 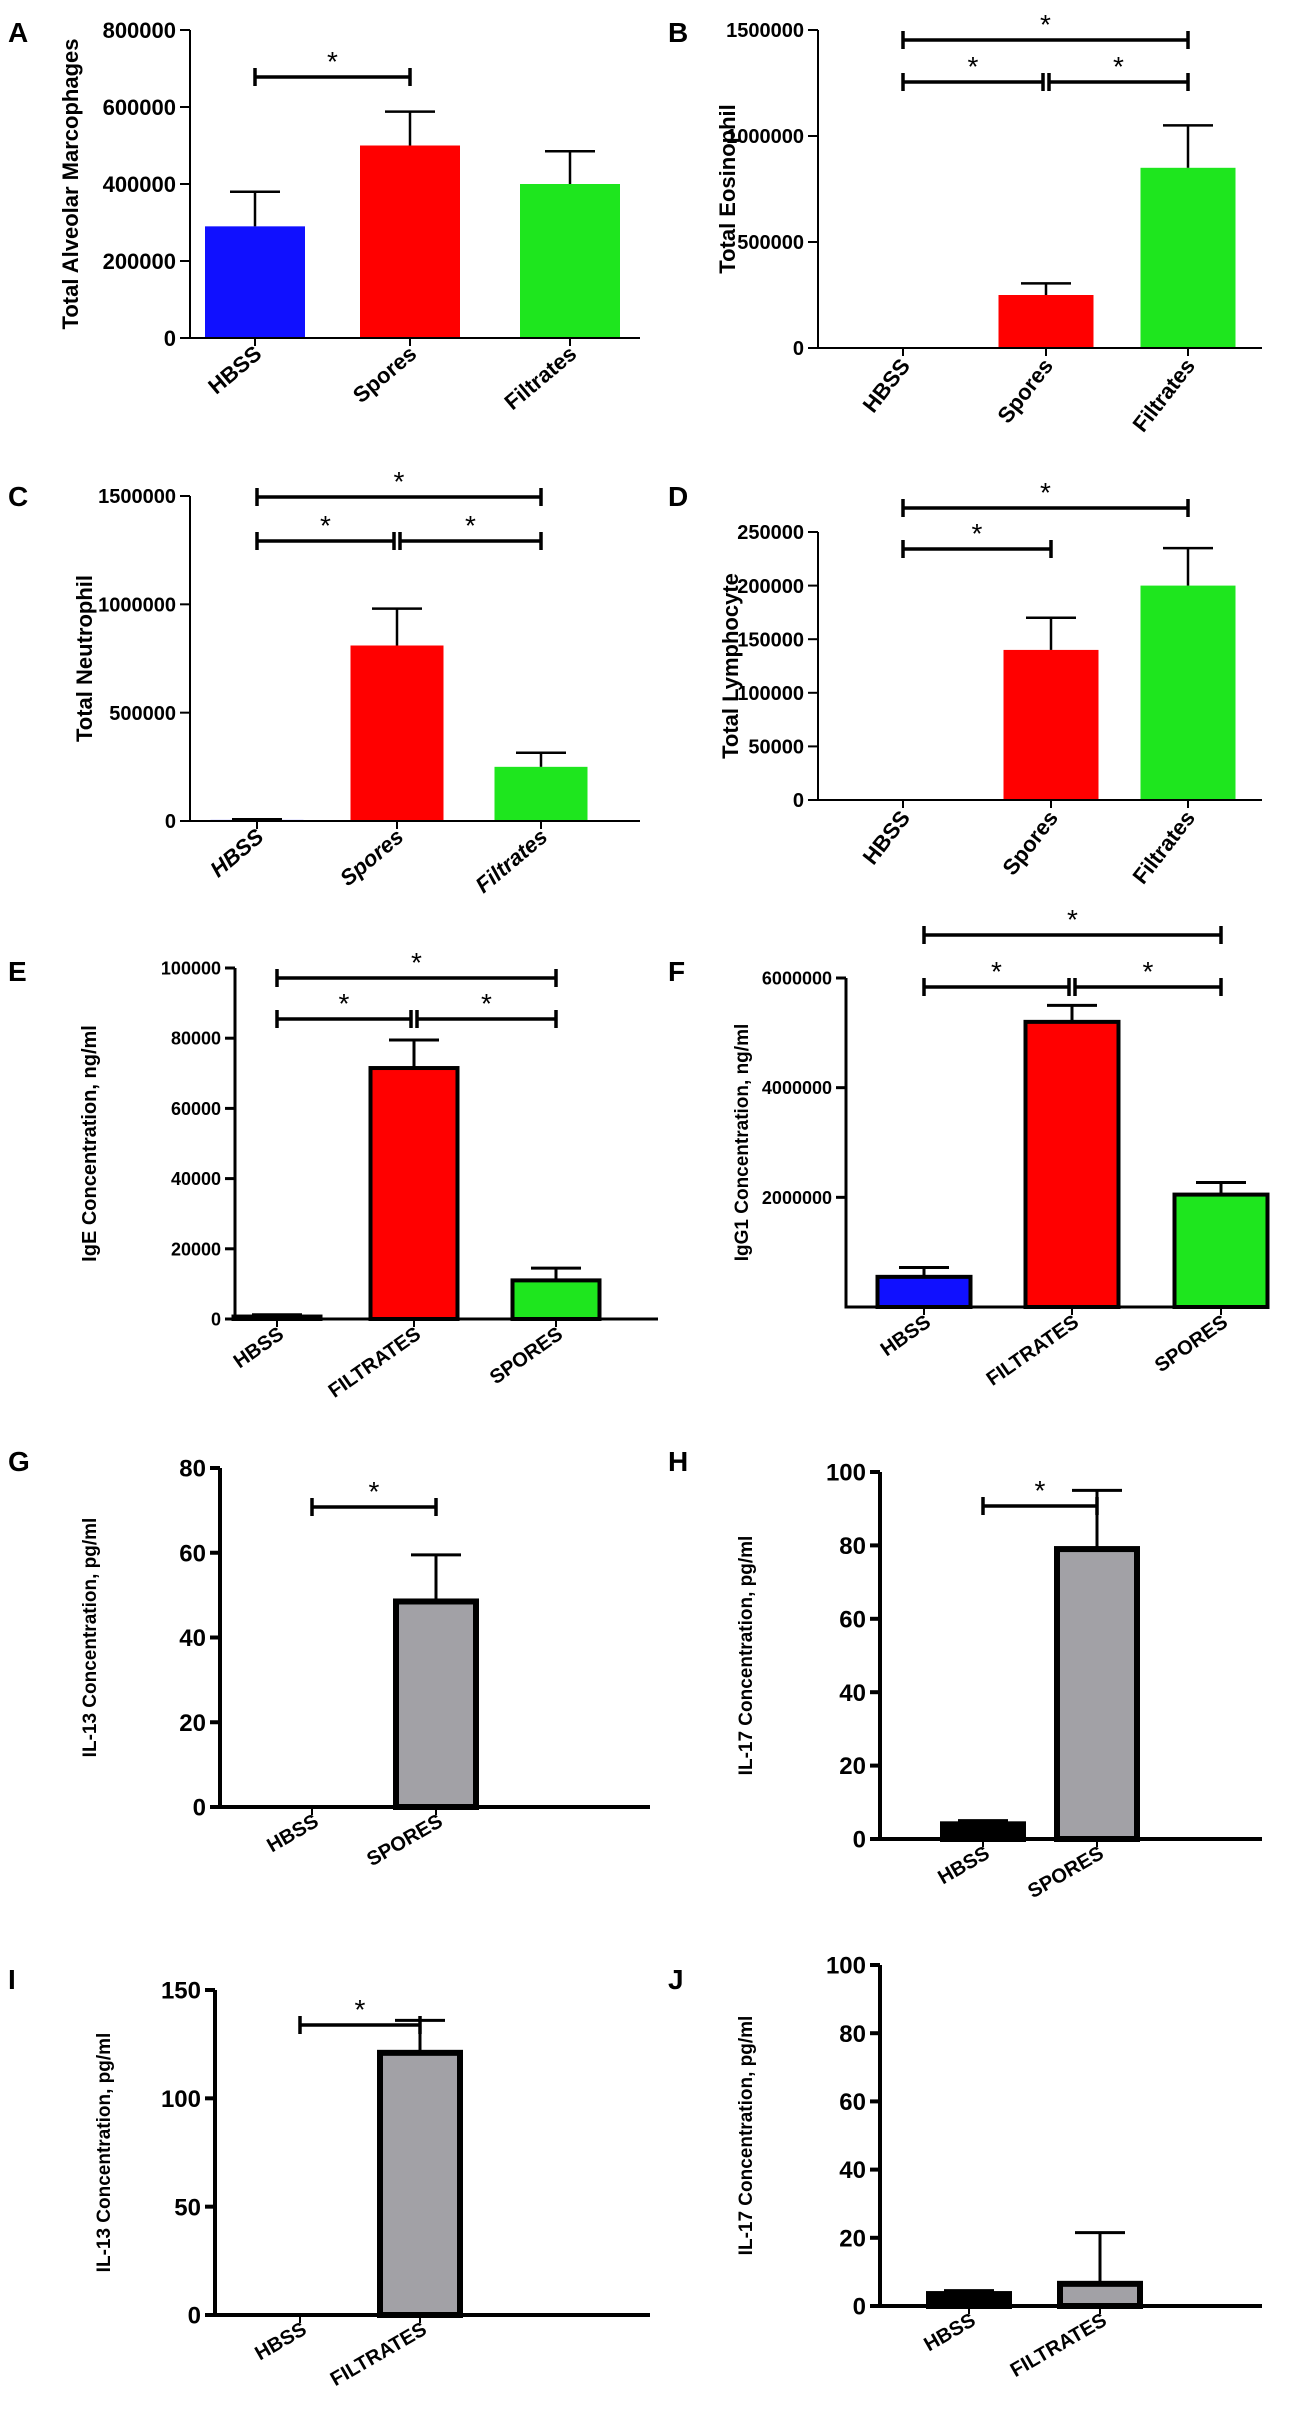 What do you see at coordinates (379, 2354) in the screenshot?
I see `category-label-i-1: FILTRATES` at bounding box center [379, 2354].